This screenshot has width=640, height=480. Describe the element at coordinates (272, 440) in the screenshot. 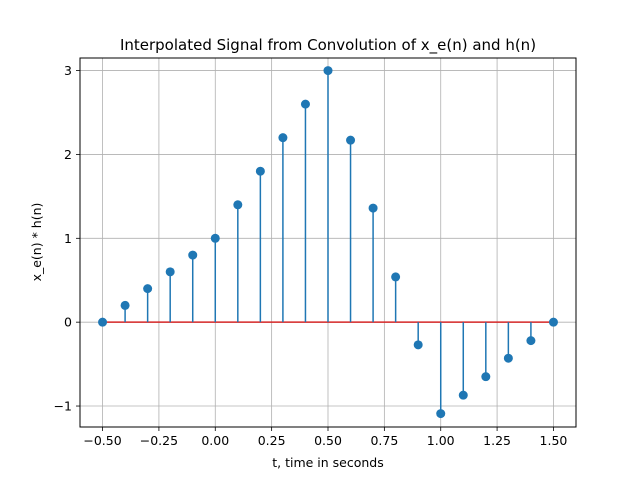

I see `x-tick-label: 0.25` at that location.